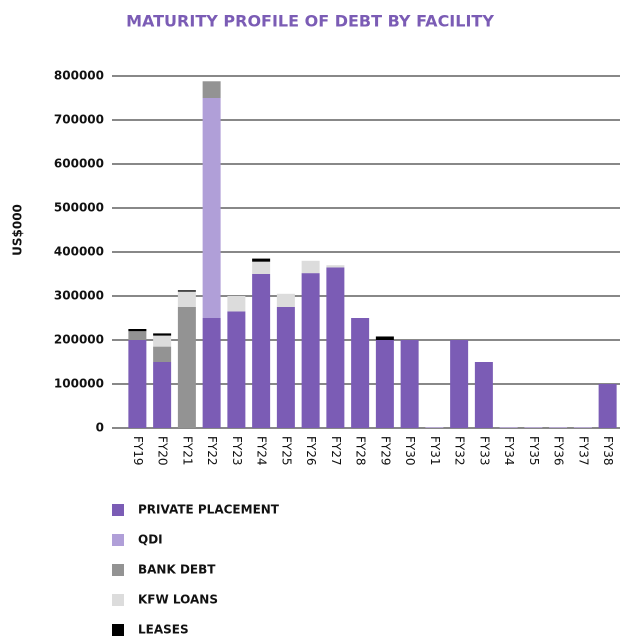  What do you see at coordinates (435, 451) in the screenshot?
I see `x-tick-label: FY31` at bounding box center [435, 451].